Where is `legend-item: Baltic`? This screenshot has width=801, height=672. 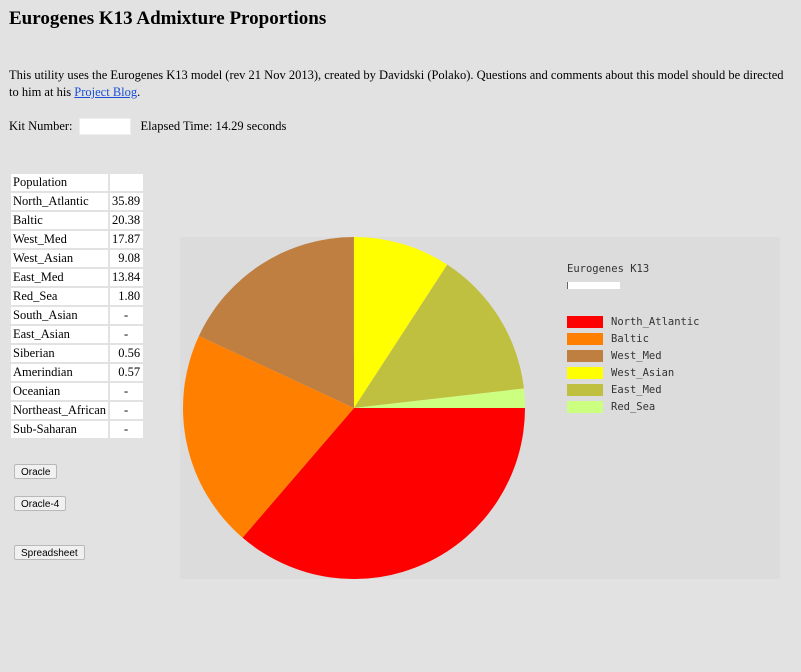
legend-item: Baltic is located at coordinates (633, 338).